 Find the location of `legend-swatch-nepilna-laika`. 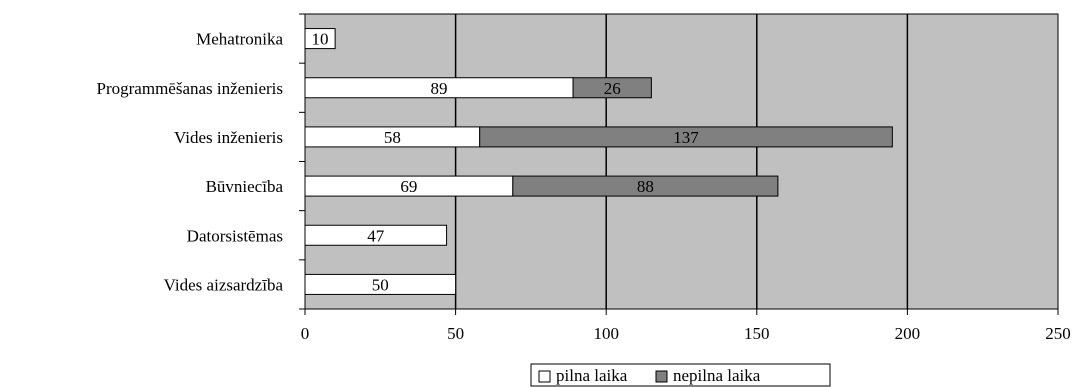

legend-swatch-nepilna-laika is located at coordinates (661, 376).